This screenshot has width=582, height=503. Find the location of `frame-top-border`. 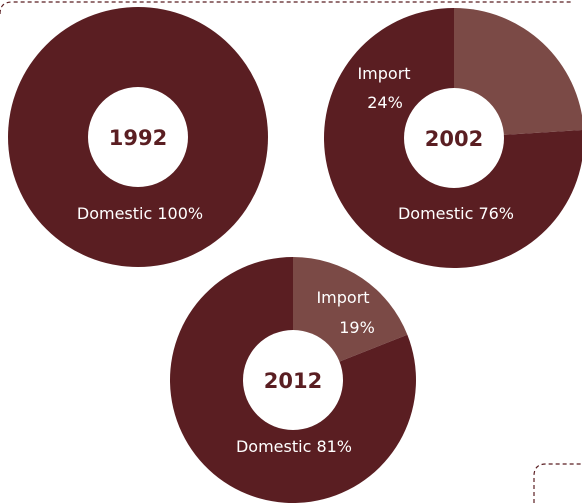

frame-top-border is located at coordinates (286, 8).